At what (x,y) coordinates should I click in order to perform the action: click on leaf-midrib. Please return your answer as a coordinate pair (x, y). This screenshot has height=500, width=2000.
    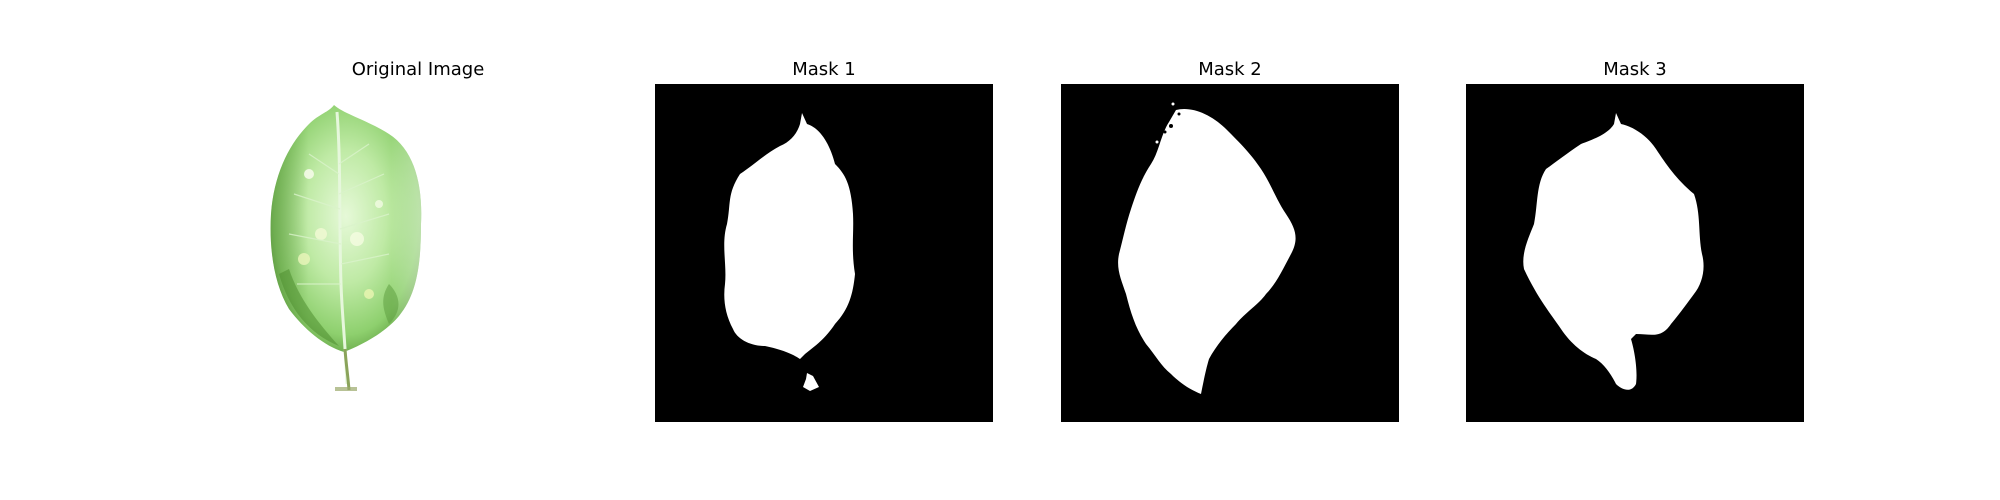
    Looking at the image, I should click on (342, 248).